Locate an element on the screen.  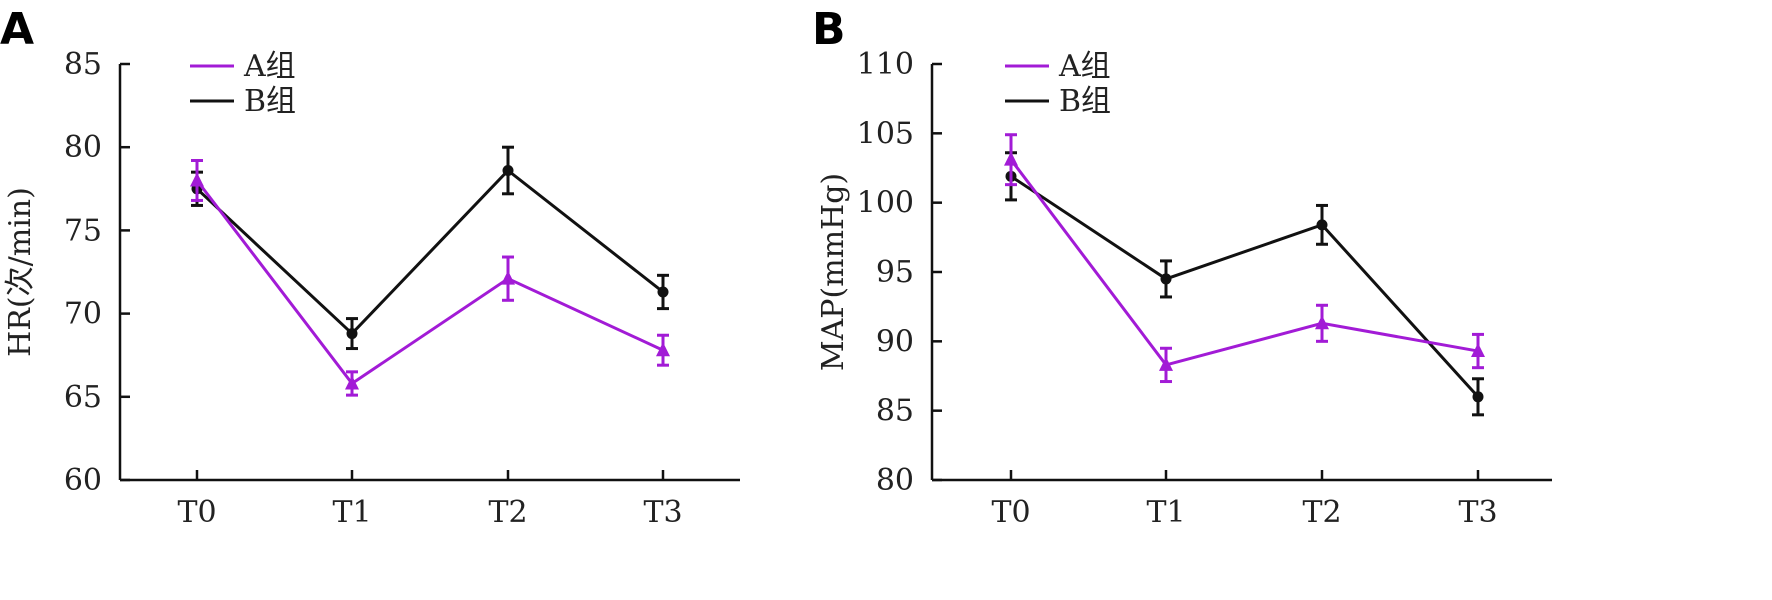
chart-b-y-tick-label: 85 is located at coordinates (895, 411).